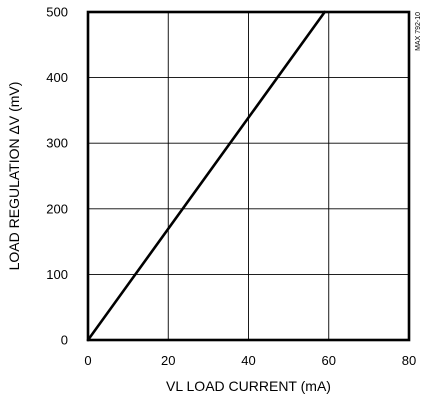  Describe the element at coordinates (409, 360) in the screenshot. I see `x-tick-label: 80` at that location.